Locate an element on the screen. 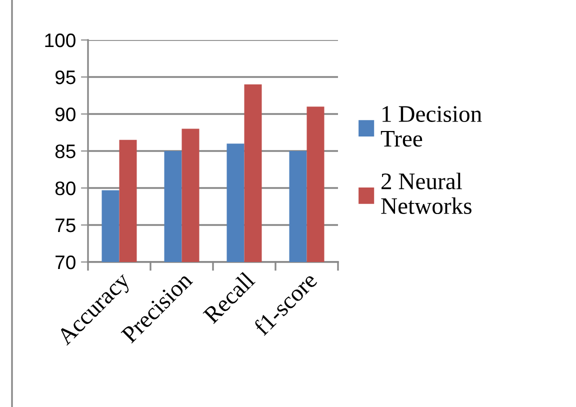  y-tick-label: 80 is located at coordinates (65, 188).